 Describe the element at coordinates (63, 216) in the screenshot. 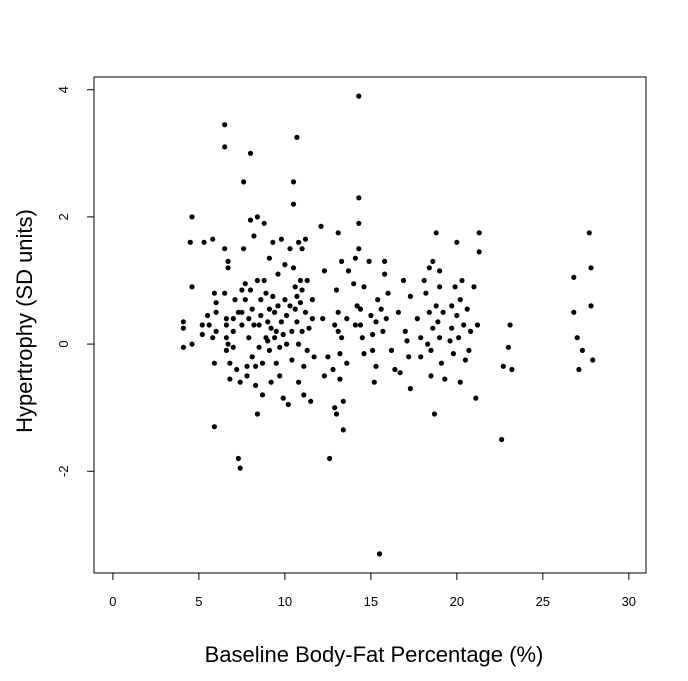

I see `y-tick-label: 2` at that location.